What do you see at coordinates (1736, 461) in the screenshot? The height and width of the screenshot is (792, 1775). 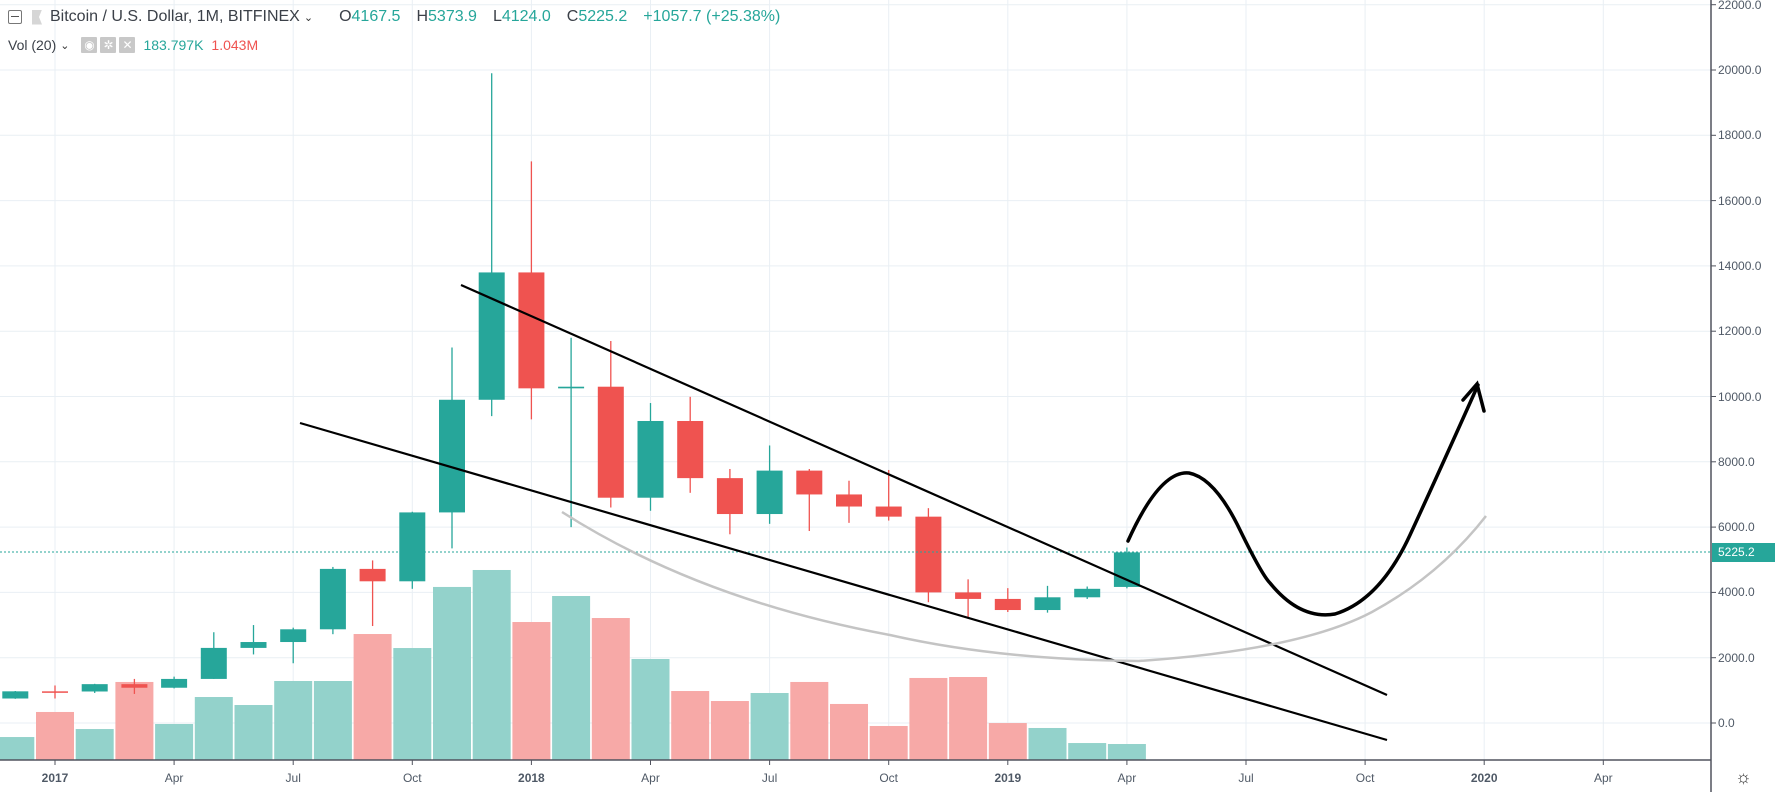 I see `price-tick-label: 8000.0` at bounding box center [1736, 461].